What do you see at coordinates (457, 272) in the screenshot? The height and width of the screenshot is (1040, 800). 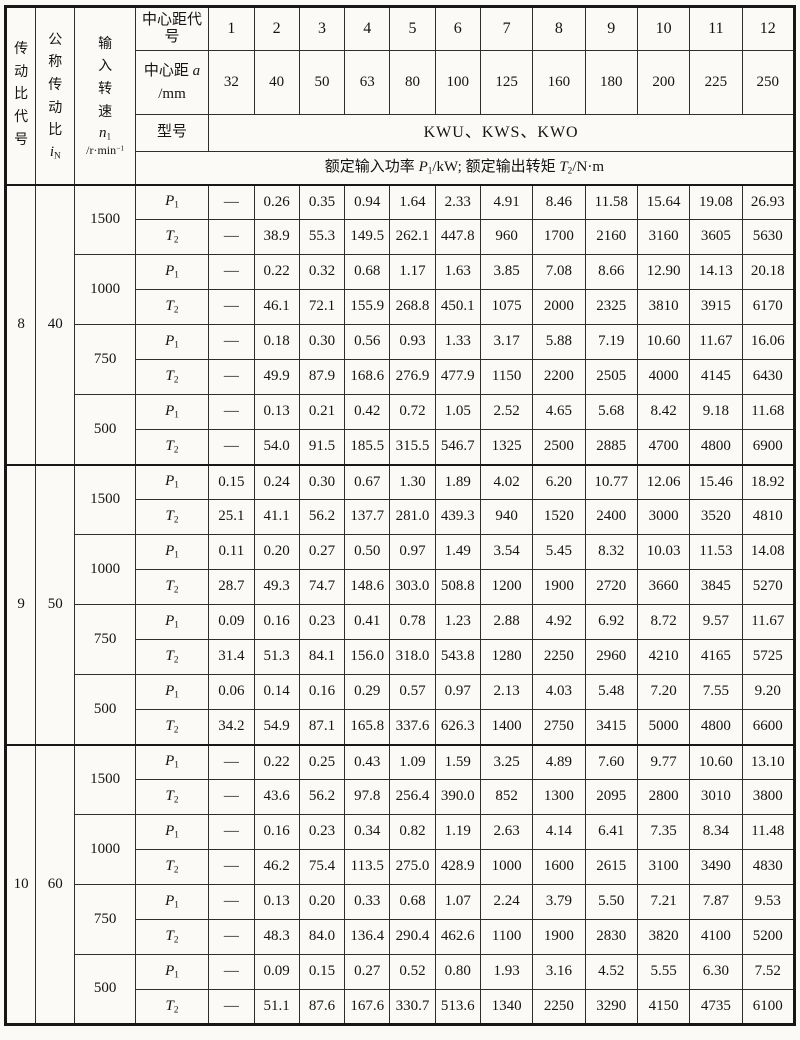 I see `value-cell: 1.63` at bounding box center [457, 272].